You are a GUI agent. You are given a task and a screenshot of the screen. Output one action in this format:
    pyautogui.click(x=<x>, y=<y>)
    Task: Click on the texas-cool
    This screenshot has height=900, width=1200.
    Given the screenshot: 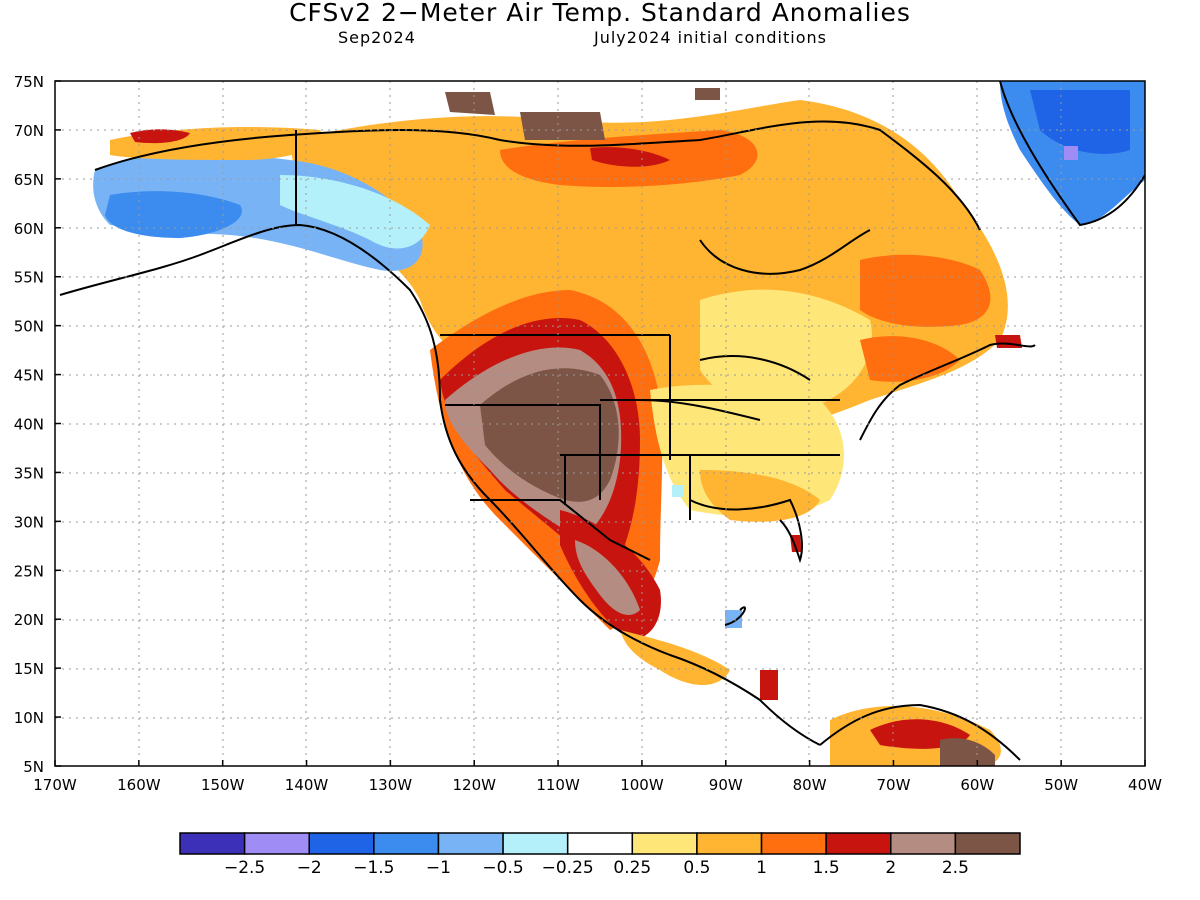 What is the action you would take?
    pyautogui.click(x=678, y=491)
    